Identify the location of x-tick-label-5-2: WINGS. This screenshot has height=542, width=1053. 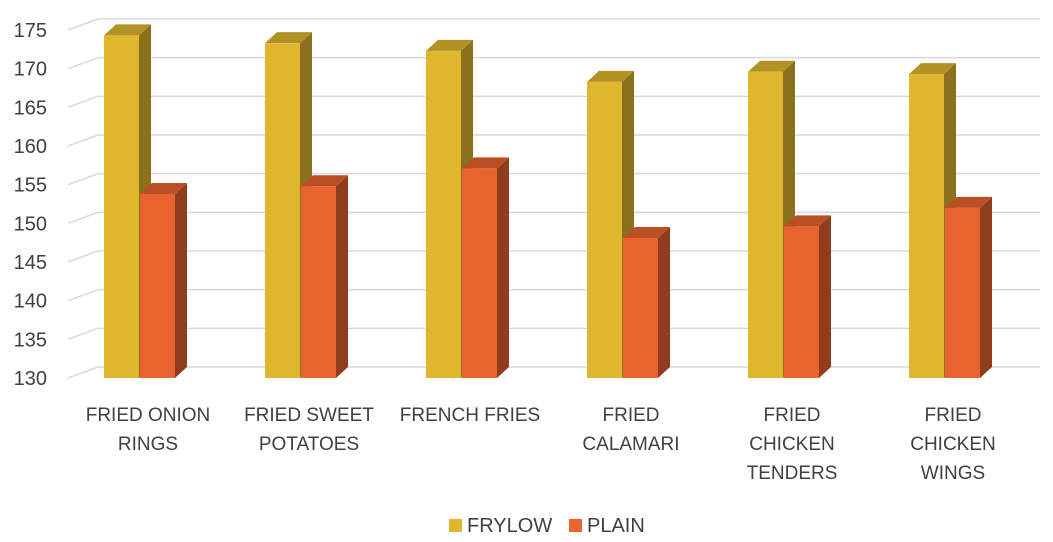
(953, 473).